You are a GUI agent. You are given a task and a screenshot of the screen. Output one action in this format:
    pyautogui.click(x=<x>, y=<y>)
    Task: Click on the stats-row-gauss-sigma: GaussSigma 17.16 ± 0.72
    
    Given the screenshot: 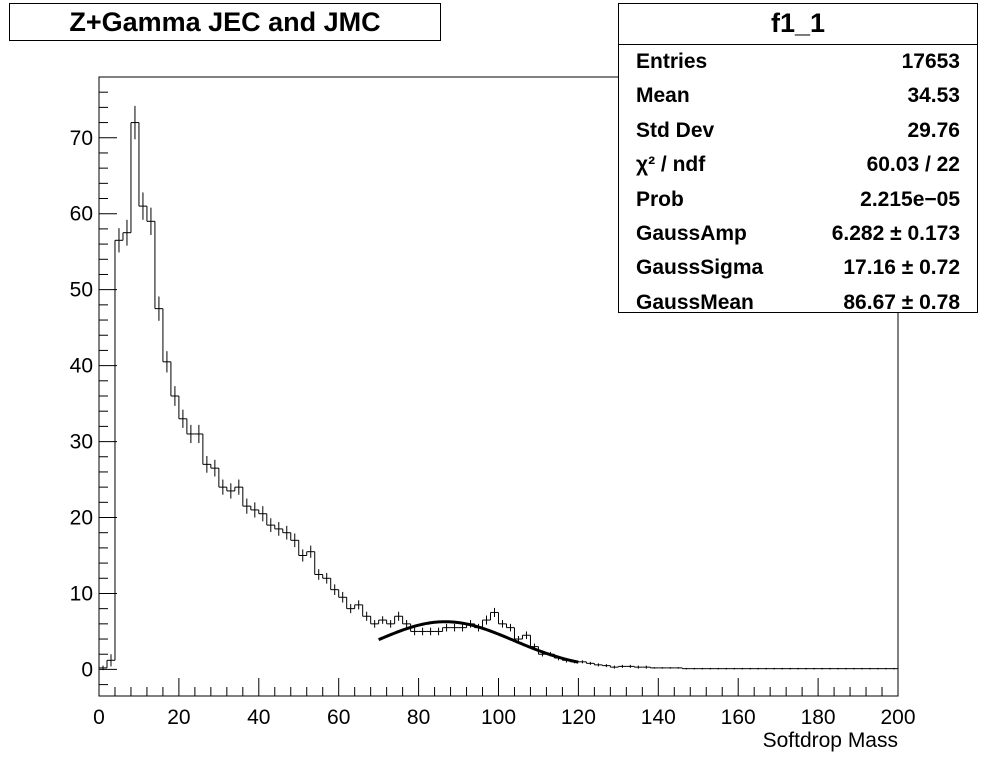 What is the action you would take?
    pyautogui.click(x=798, y=268)
    